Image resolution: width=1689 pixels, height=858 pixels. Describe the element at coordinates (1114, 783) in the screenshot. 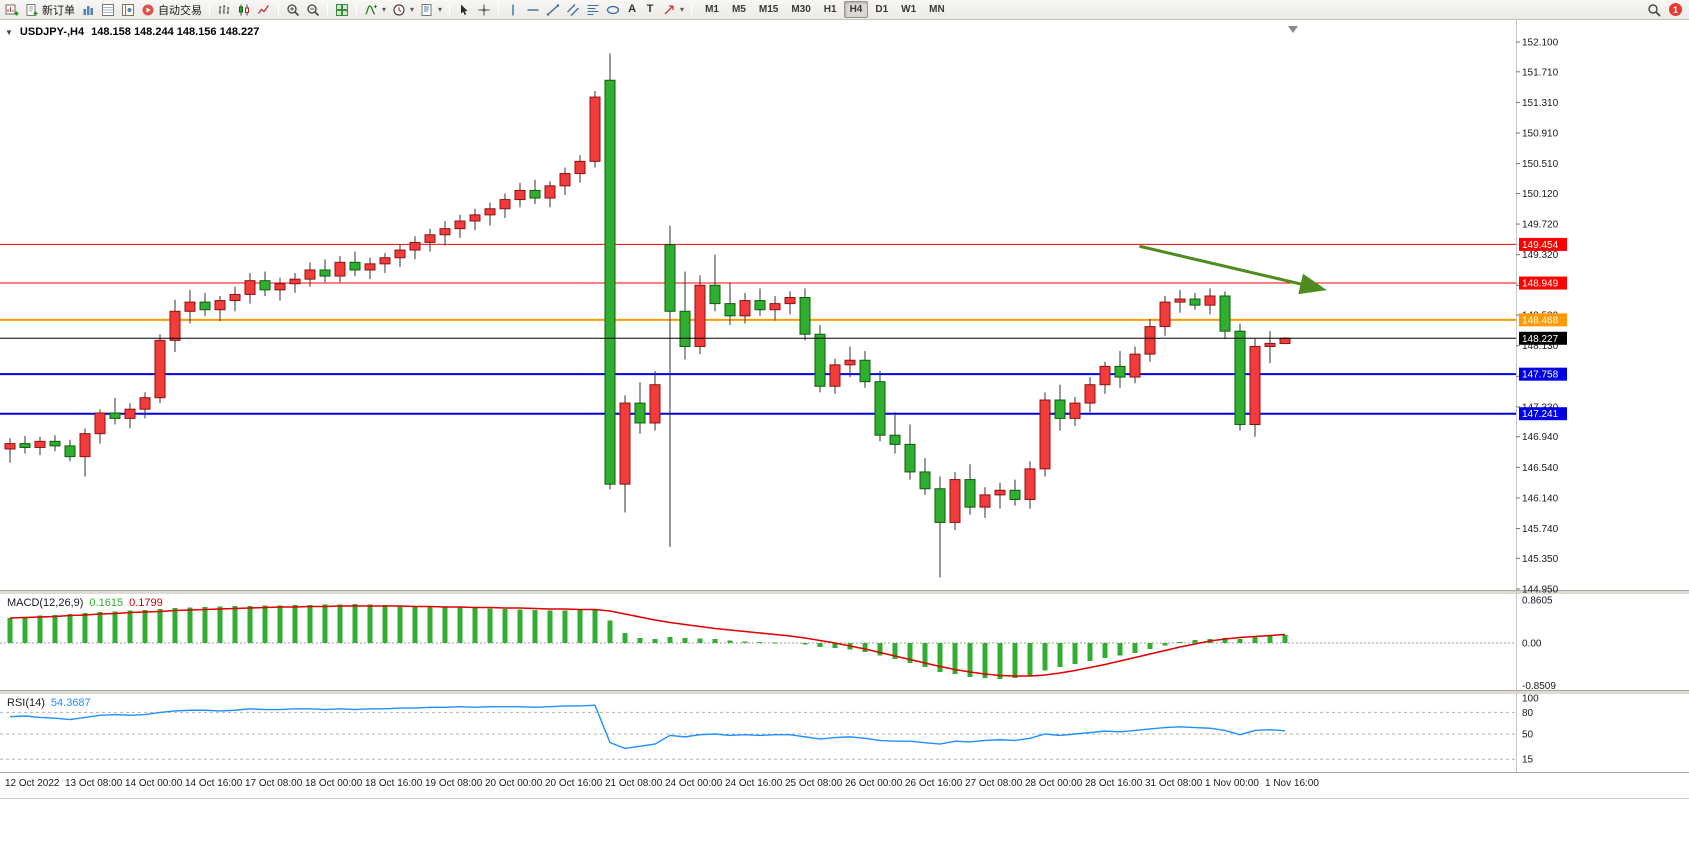

I see `x-axis-label: 28 Oct 16:00` at that location.